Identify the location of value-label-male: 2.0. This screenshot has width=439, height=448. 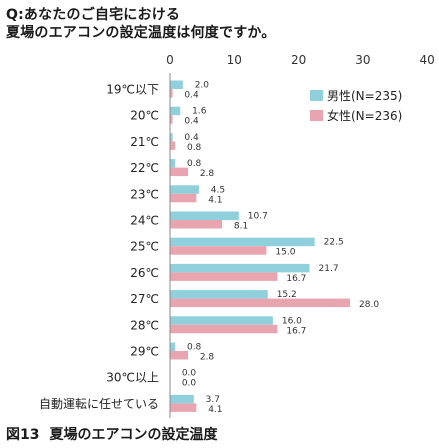
(202, 86).